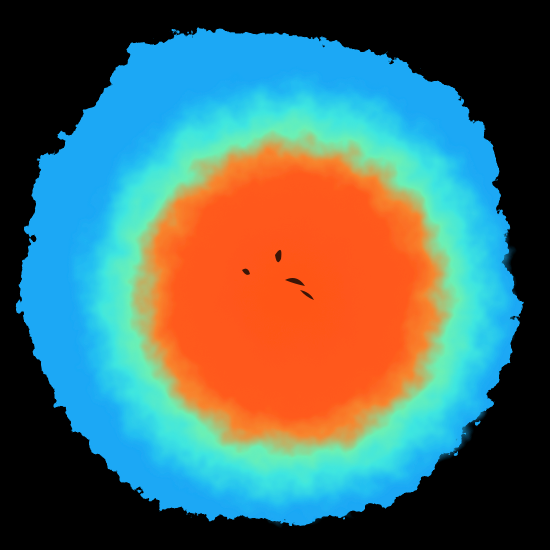 This screenshot has width=550, height=550. What do you see at coordinates (278, 274) in the screenshot?
I see `dark-specks` at bounding box center [278, 274].